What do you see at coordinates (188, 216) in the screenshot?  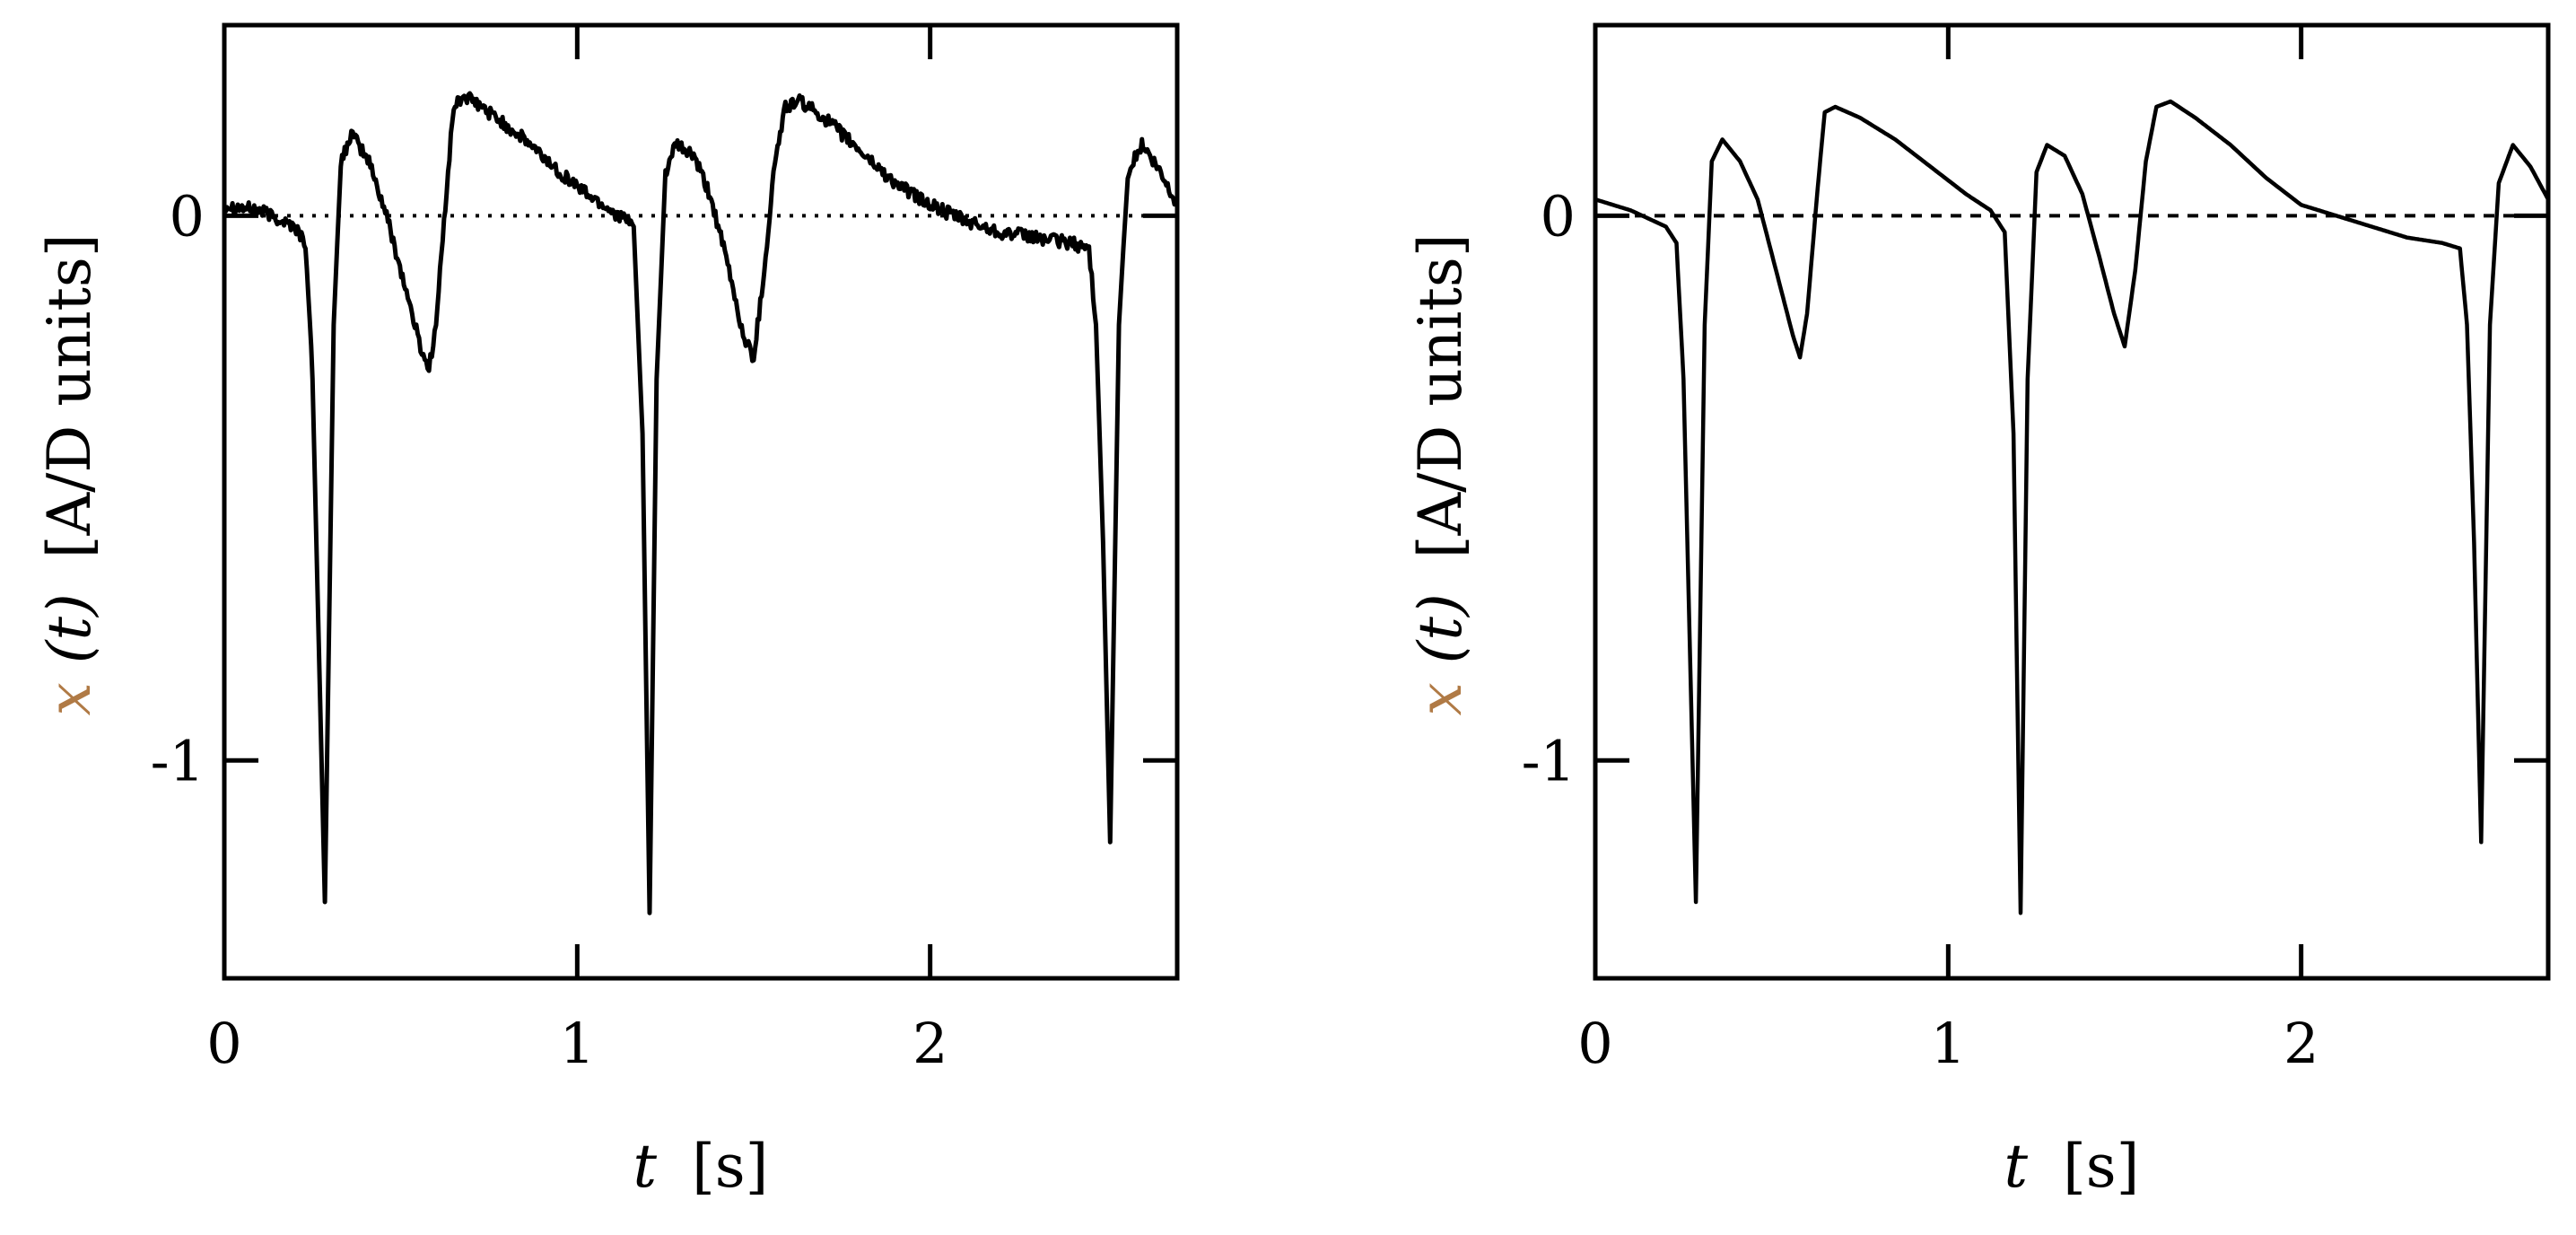 I see `left-y-tick-label-0: 0` at bounding box center [188, 216].